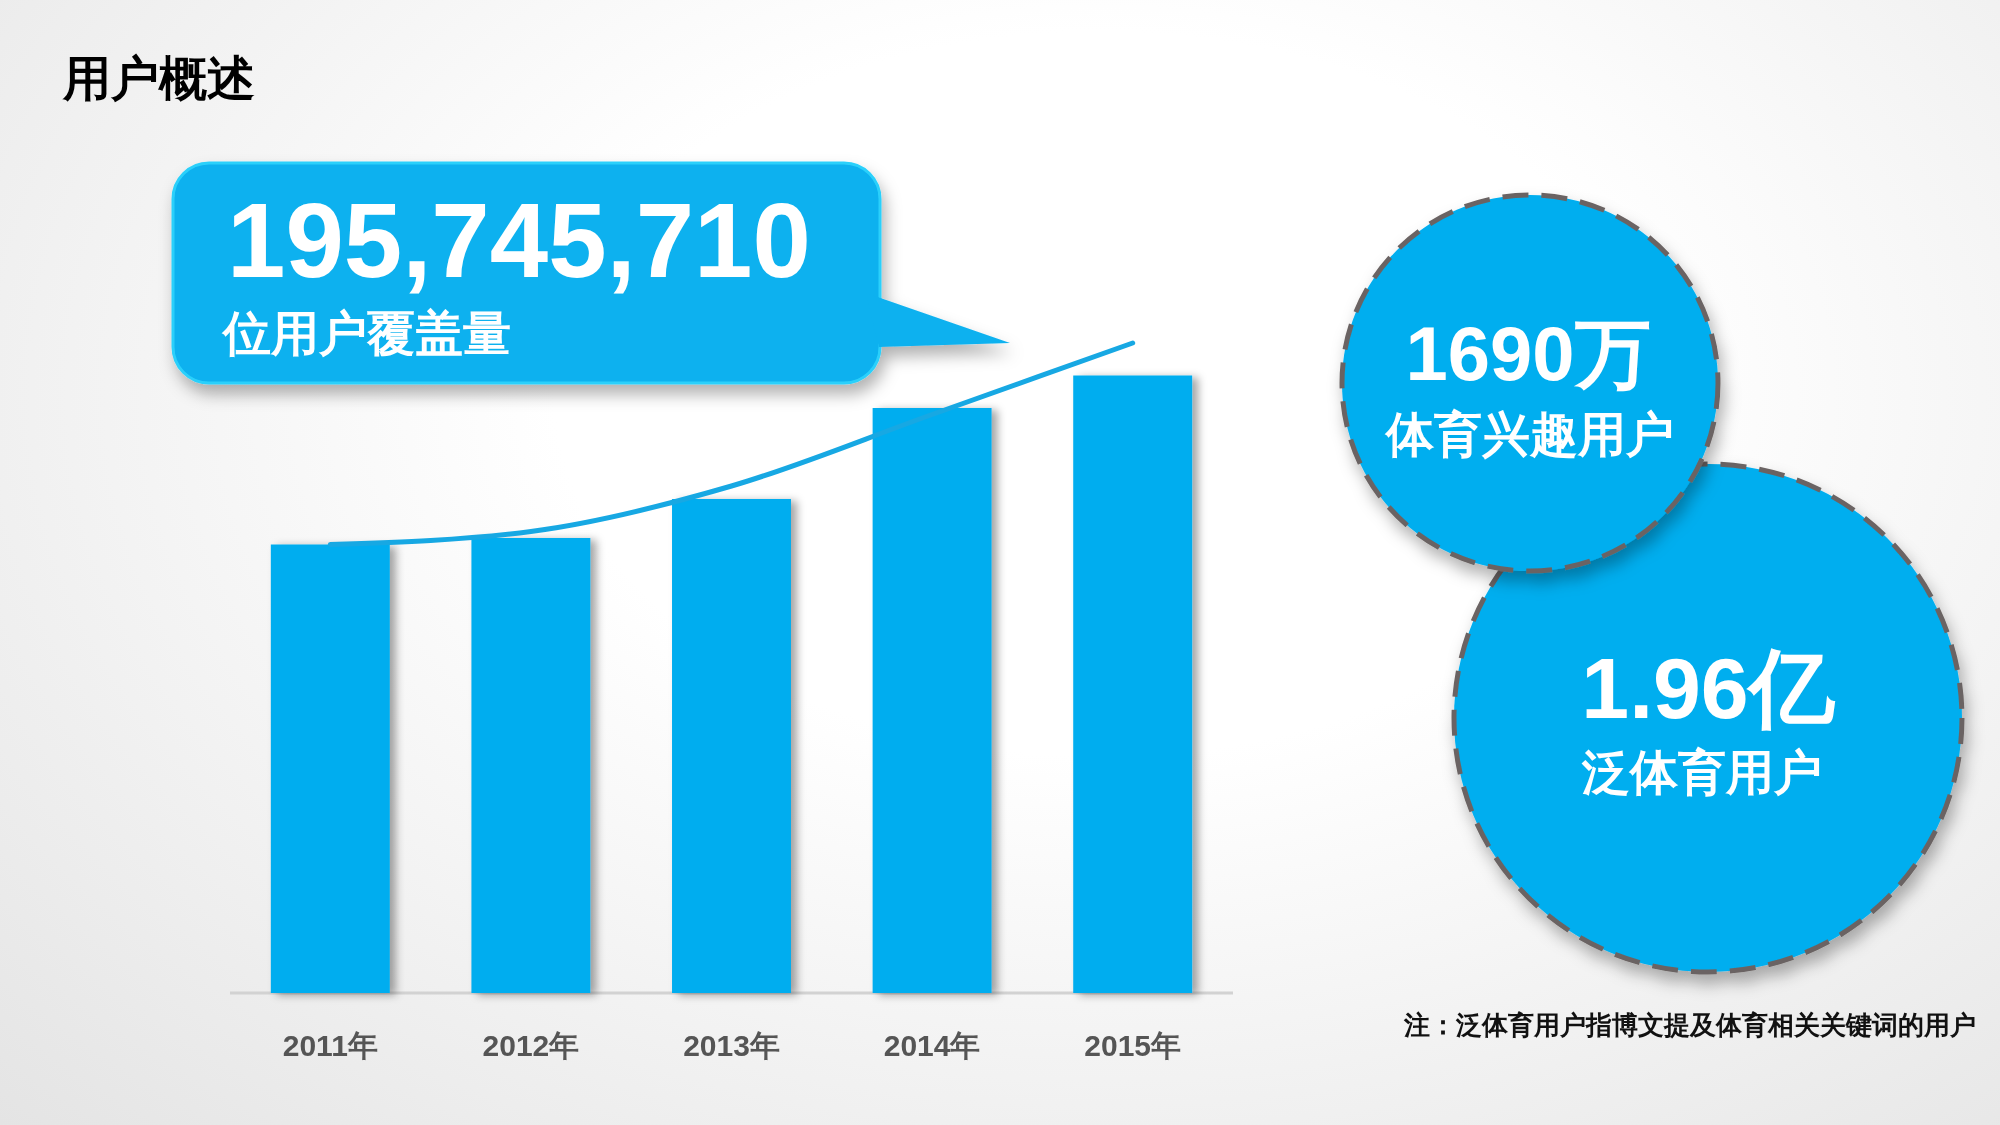 The width and height of the screenshot is (2000, 1125). Describe the element at coordinates (1528, 353) in the screenshot. I see `text: 1690万` at that location.